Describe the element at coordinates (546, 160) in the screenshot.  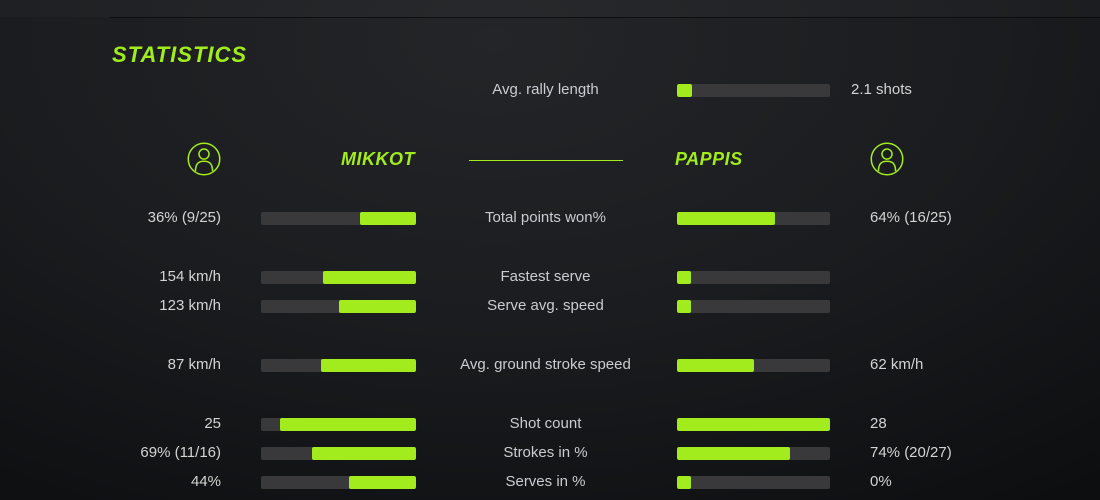
I see `players-divider-line` at that location.